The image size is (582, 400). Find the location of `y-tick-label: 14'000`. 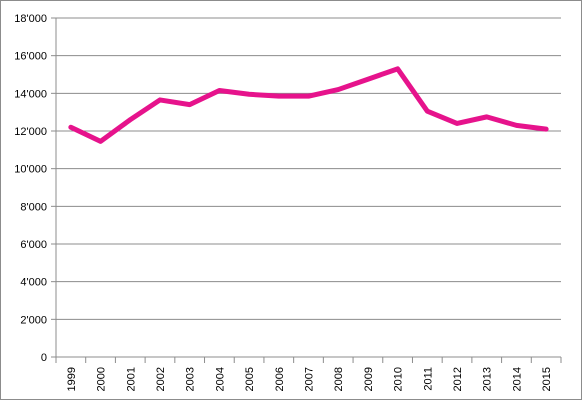

y-tick-label: 14'000 is located at coordinates (30, 94).